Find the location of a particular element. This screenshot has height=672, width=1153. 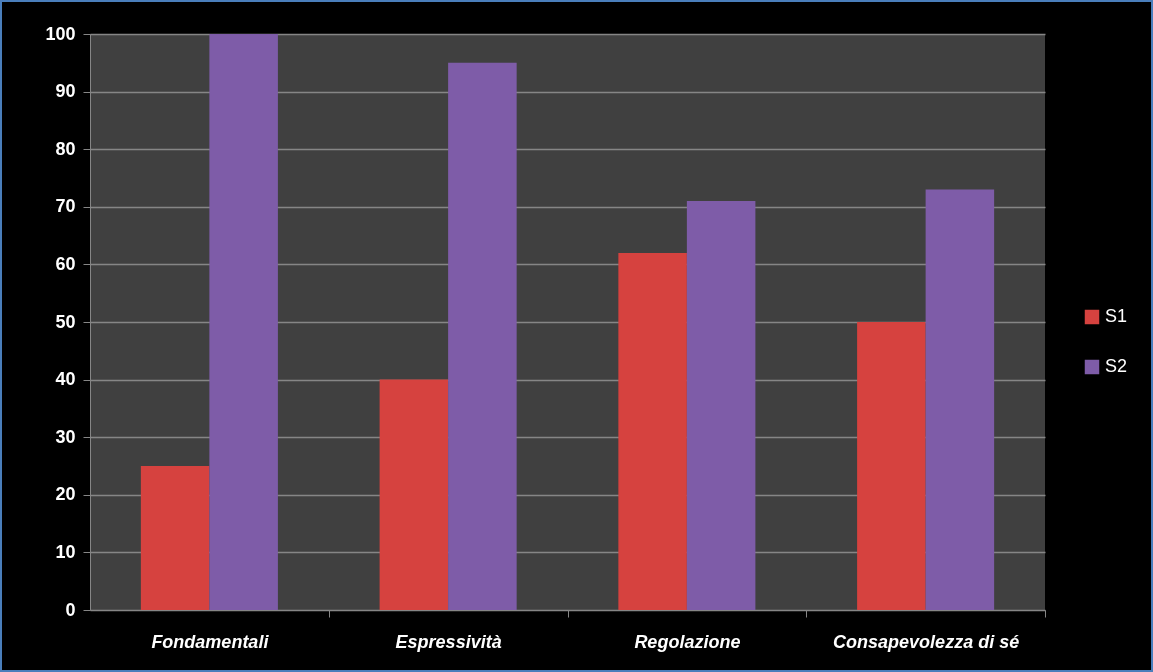

x-tick-label: Espressività is located at coordinates (448, 641).